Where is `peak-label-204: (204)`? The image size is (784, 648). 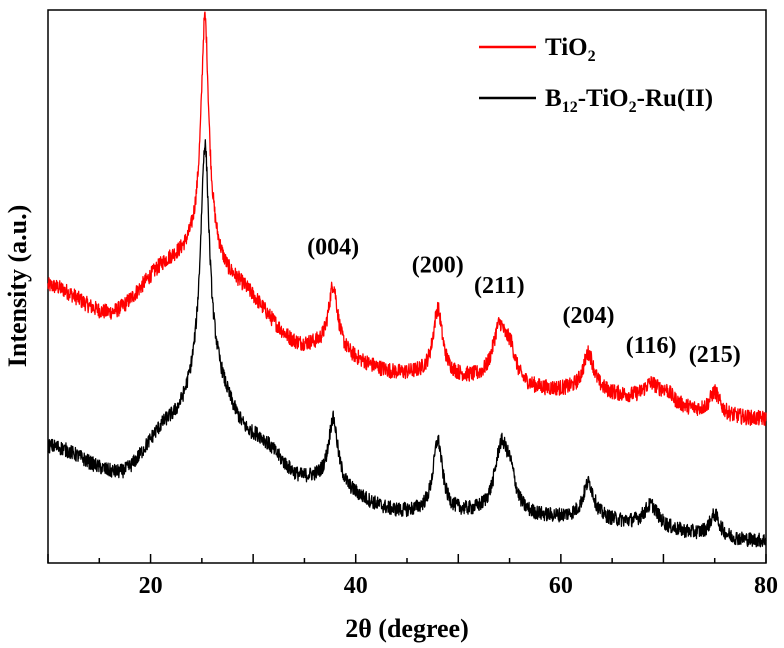 peak-label-204: (204) is located at coordinates (589, 316).